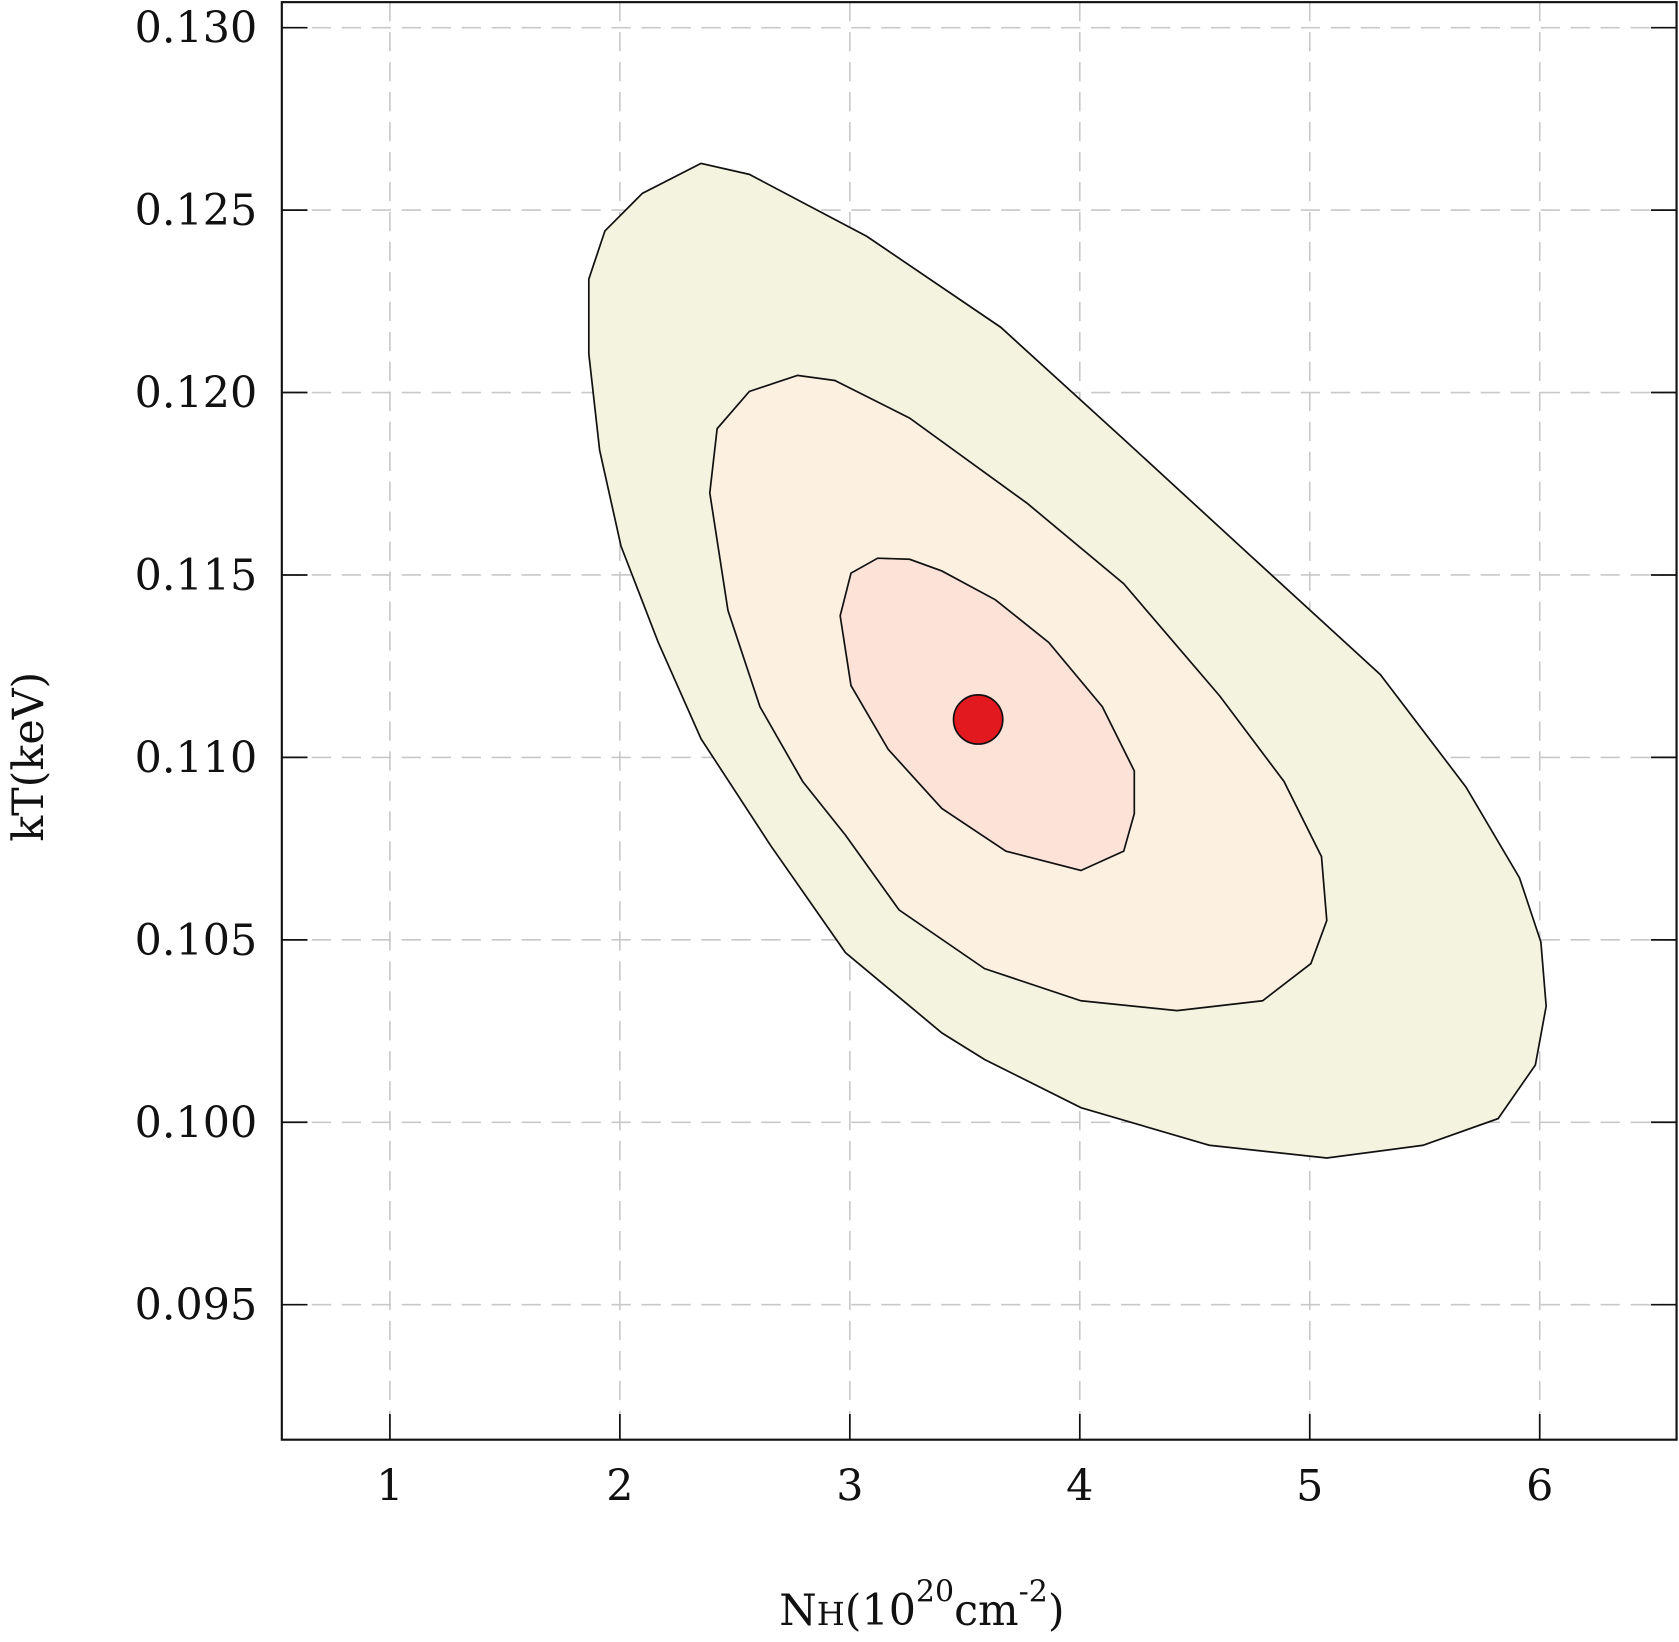  Describe the element at coordinates (1539, 1487) in the screenshot. I see `x-tick-label: 6` at that location.